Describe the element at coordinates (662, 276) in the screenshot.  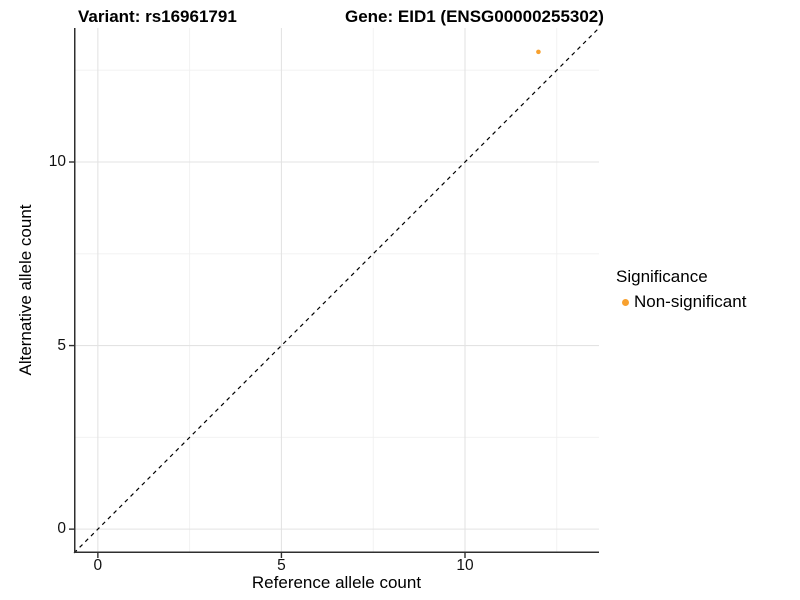
I see `legend-title: Significance` at that location.